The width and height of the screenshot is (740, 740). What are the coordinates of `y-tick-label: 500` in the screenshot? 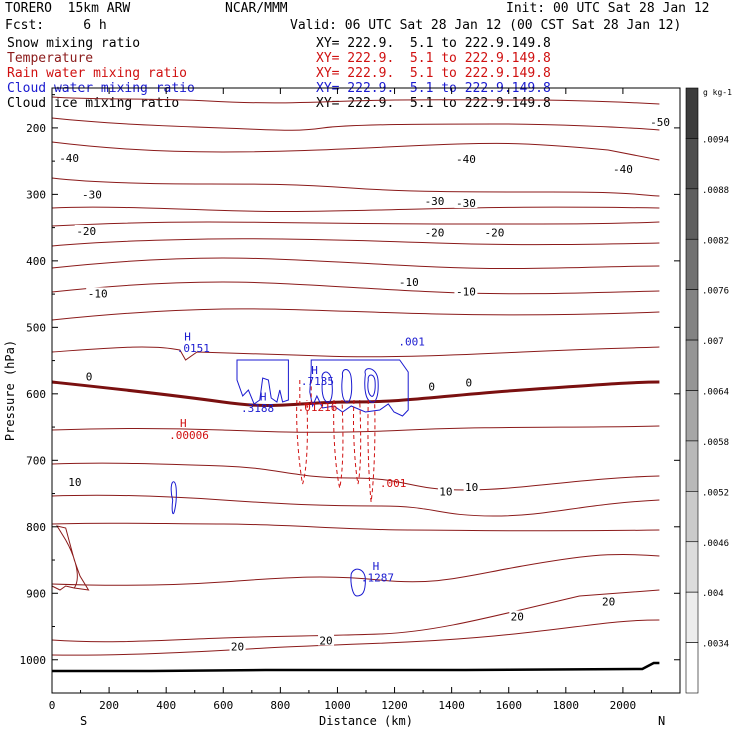 It's located at (36, 327).